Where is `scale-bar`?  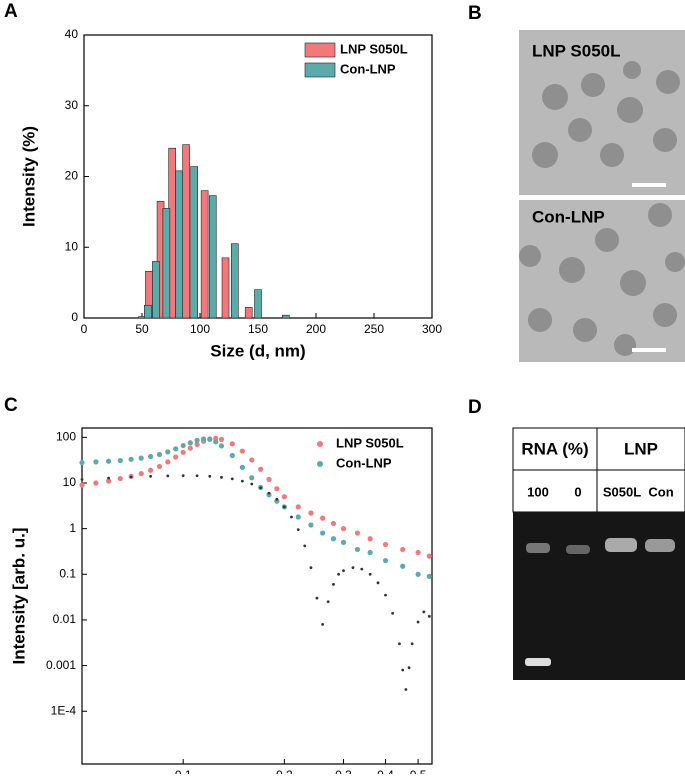
scale-bar is located at coordinates (649, 350).